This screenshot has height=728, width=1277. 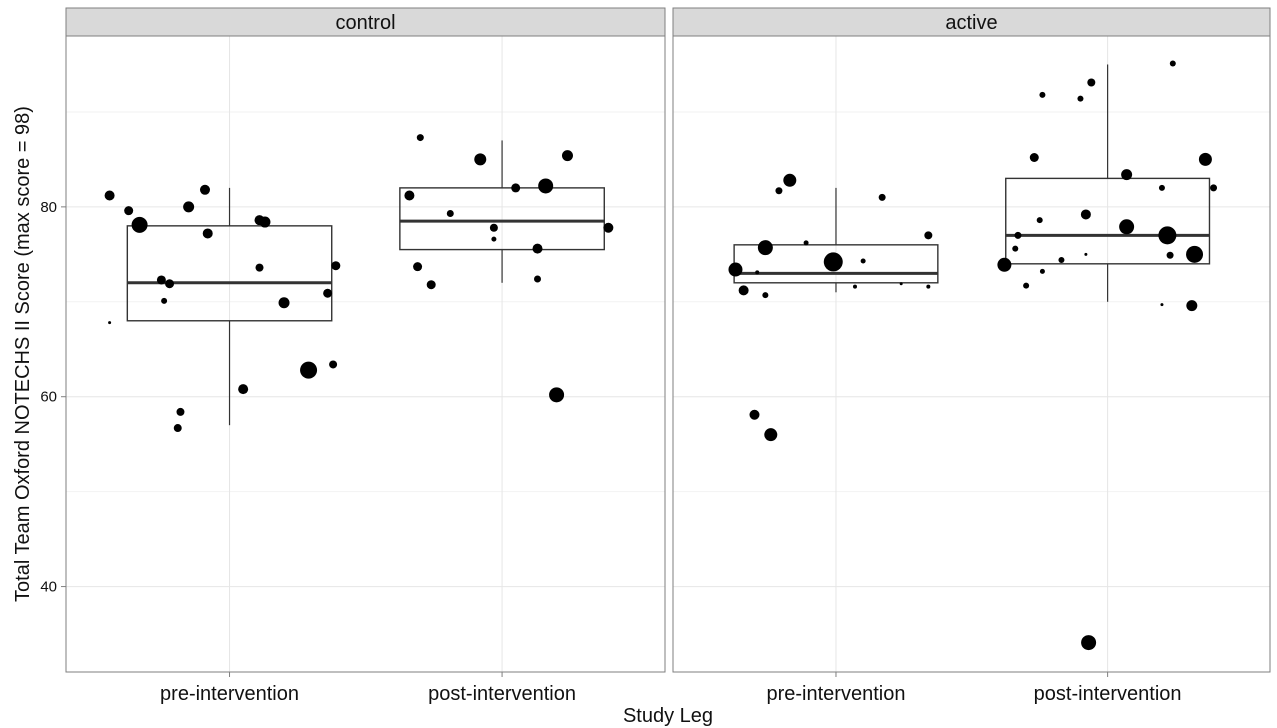 I want to click on facet-strip-label: control, so click(x=365, y=23).